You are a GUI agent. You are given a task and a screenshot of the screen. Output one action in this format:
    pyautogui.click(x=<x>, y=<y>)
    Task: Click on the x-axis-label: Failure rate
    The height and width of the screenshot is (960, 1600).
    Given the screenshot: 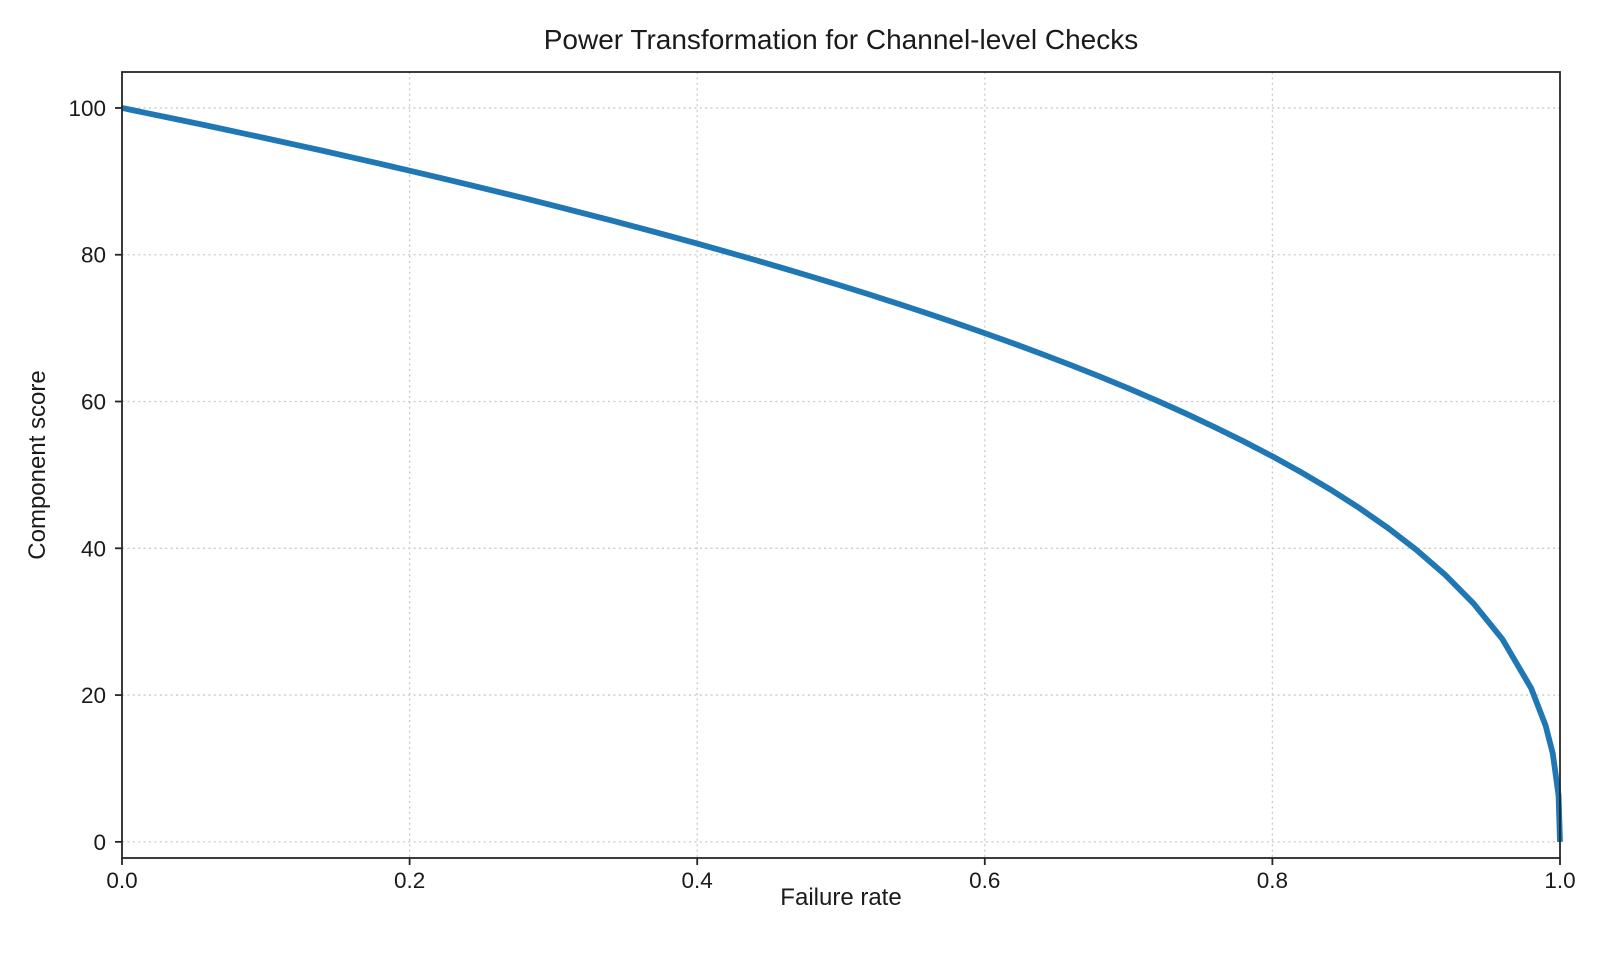 What is the action you would take?
    pyautogui.click(x=841, y=897)
    